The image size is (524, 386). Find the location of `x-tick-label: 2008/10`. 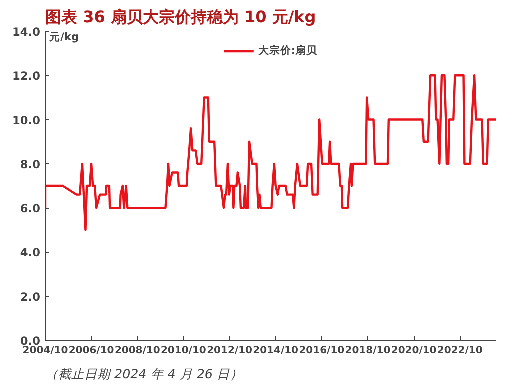

x-tick-label: 2008/10 is located at coordinates (137, 351).